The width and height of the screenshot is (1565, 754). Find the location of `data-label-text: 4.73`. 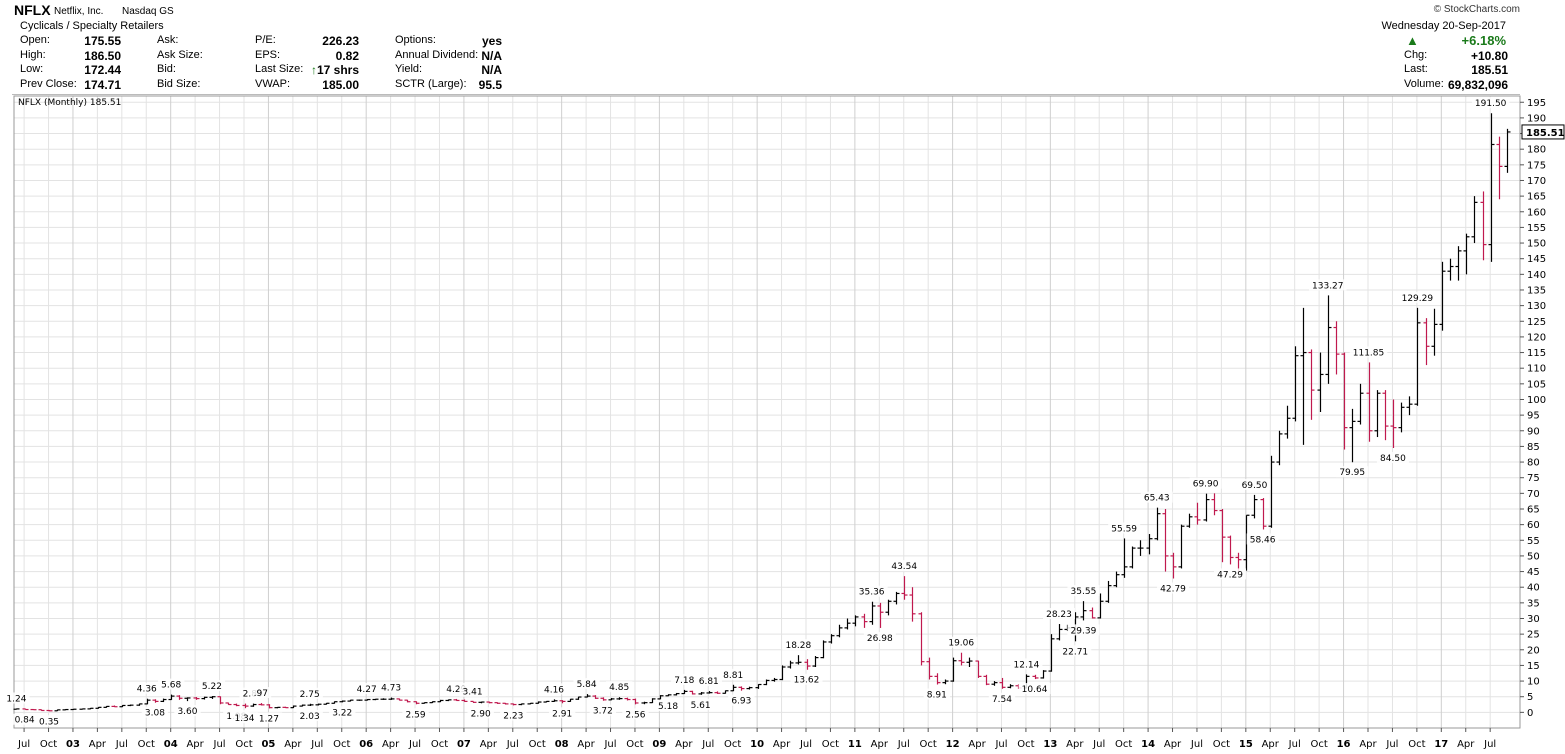

data-label-text: 4.73 is located at coordinates (391, 689).